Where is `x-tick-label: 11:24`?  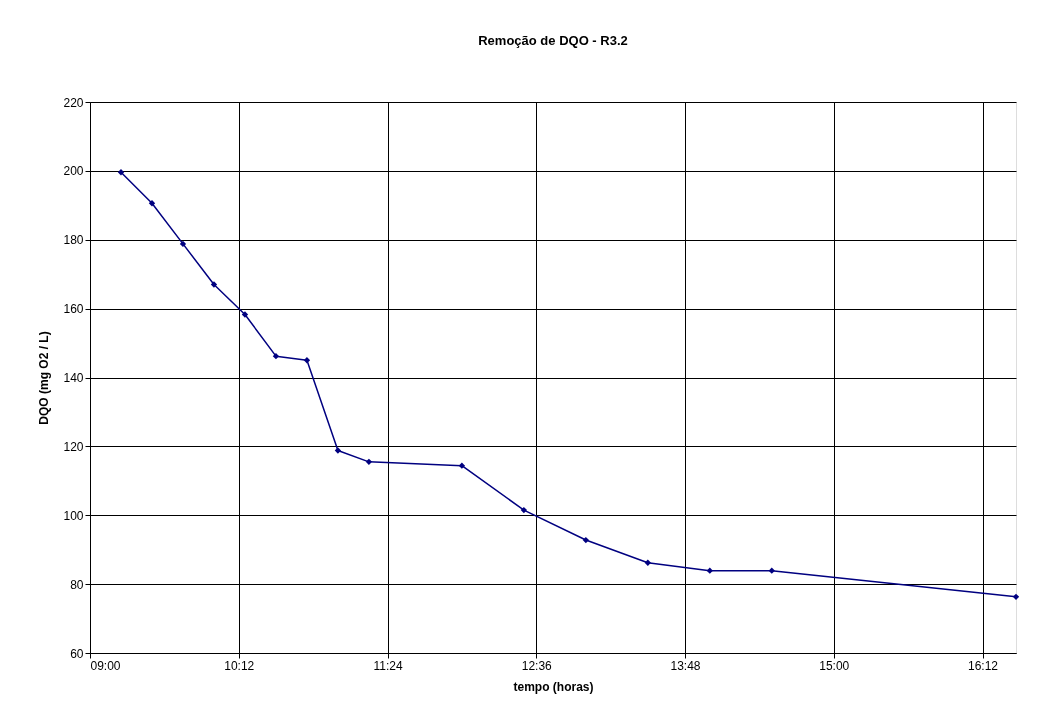
x-tick-label: 11:24 is located at coordinates (388, 665).